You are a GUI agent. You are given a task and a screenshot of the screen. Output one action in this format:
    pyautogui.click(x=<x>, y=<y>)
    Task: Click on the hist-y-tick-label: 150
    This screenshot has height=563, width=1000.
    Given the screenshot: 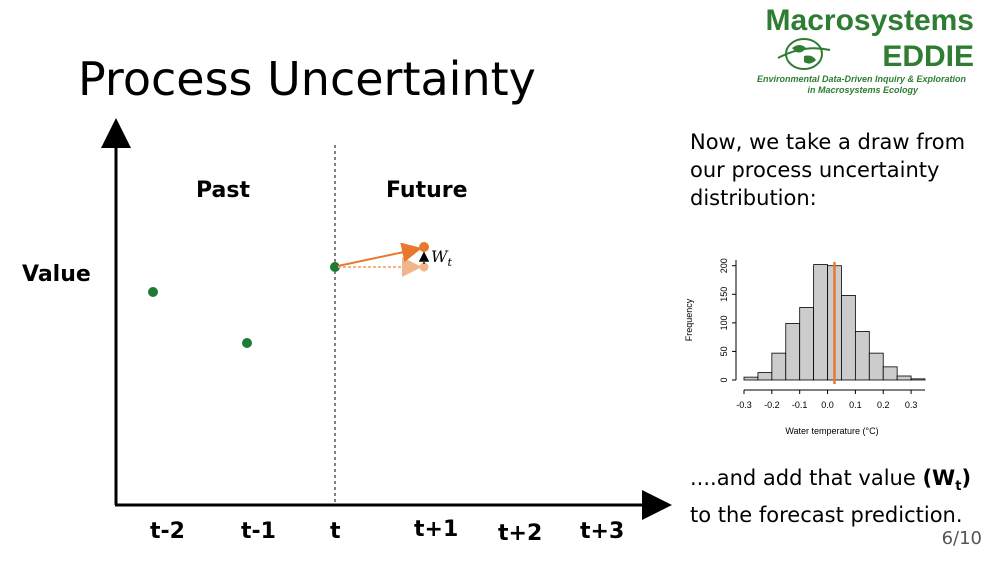 What is the action you would take?
    pyautogui.click(x=724, y=294)
    